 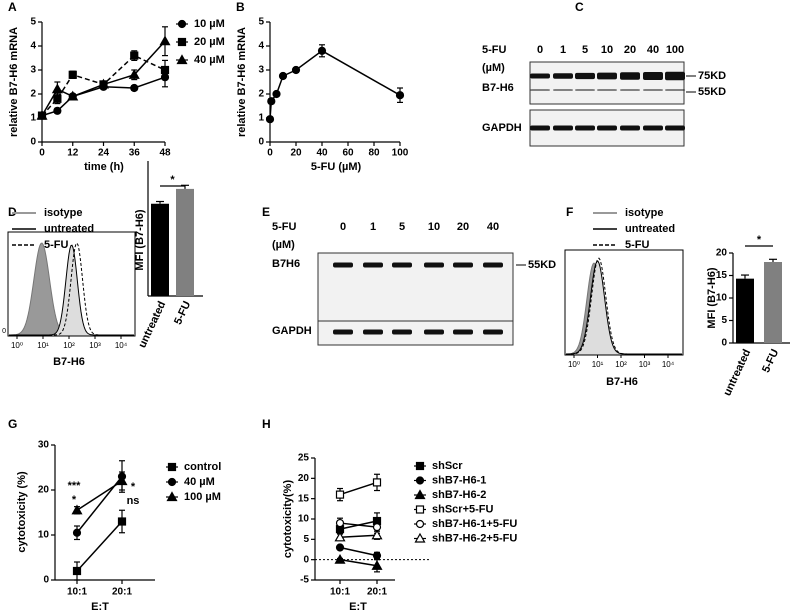 What do you see at coordinates (569, 212) in the screenshot?
I see `panel-letter: F` at bounding box center [569, 212].